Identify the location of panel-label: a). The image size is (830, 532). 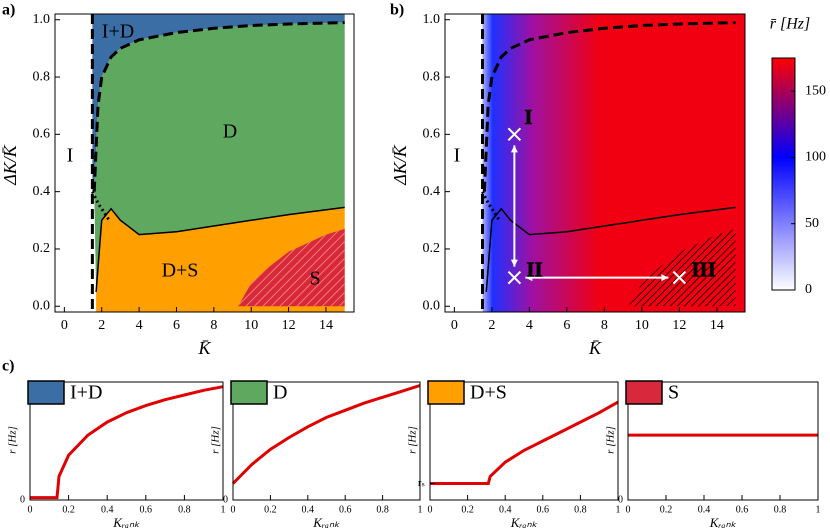
(8, 10).